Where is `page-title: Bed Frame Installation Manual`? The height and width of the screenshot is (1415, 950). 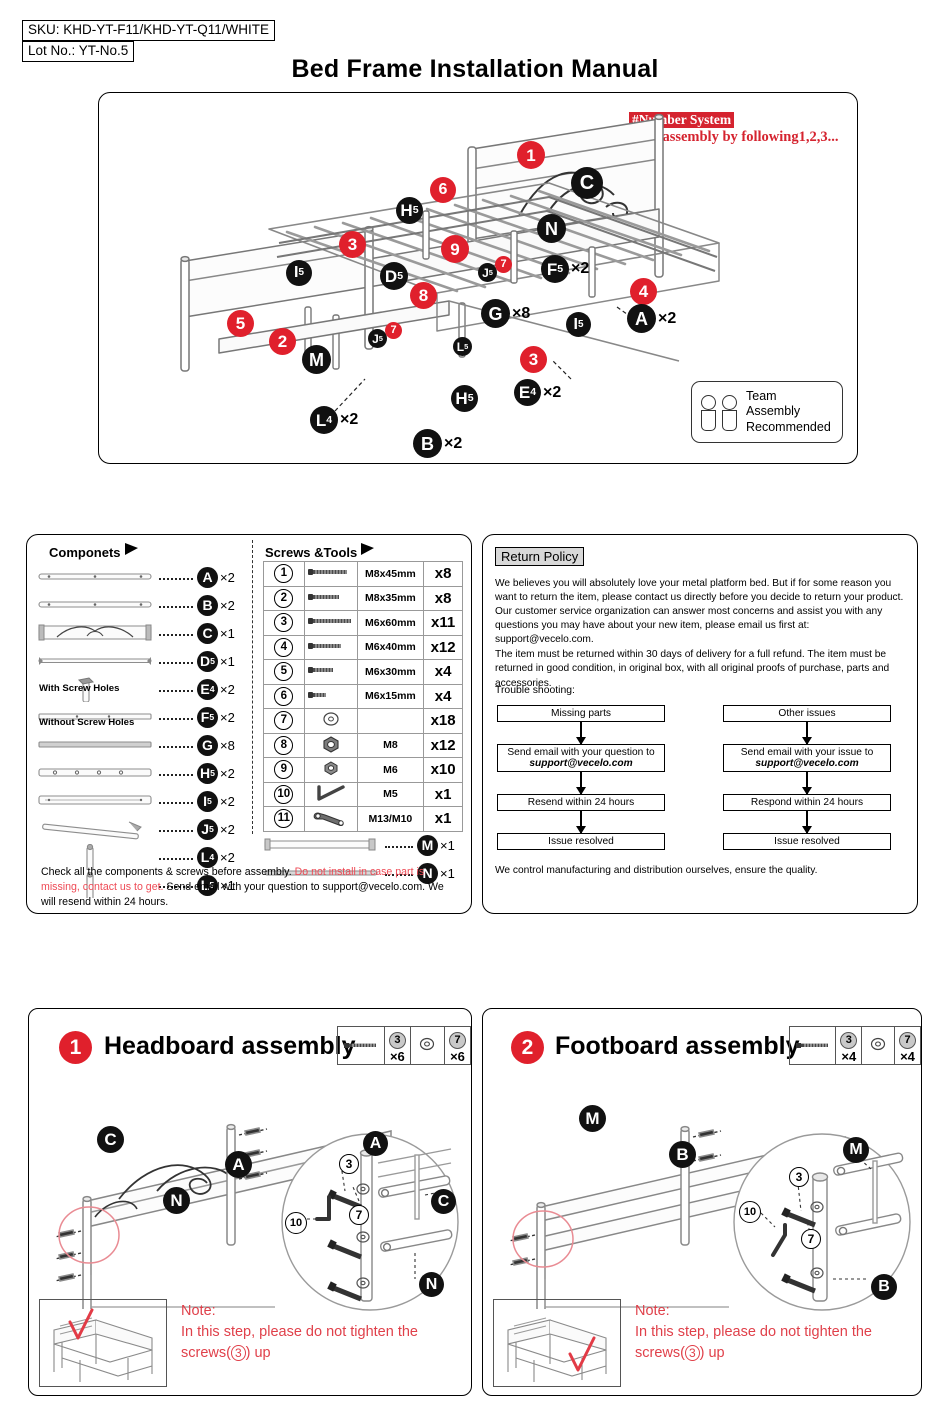 page-title: Bed Frame Installation Manual is located at coordinates (475, 69).